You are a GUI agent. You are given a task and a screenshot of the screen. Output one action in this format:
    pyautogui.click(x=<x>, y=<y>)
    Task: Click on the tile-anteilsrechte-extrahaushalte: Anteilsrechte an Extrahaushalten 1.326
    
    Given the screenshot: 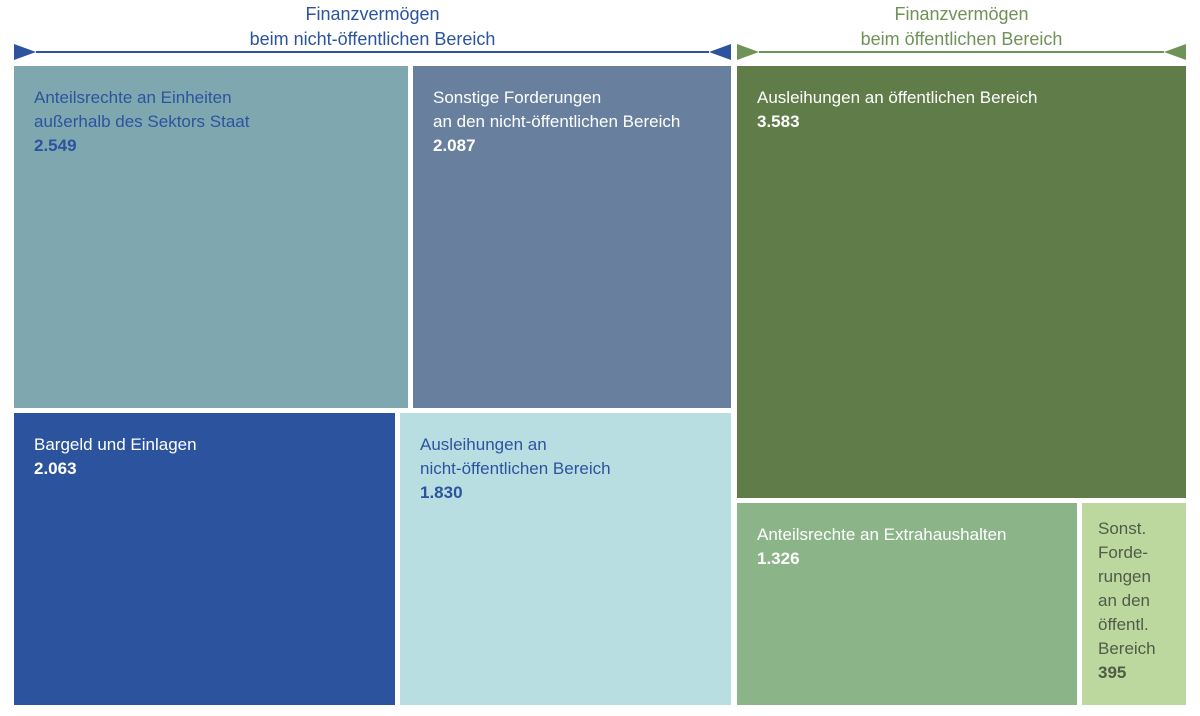 What is the action you would take?
    pyautogui.click(x=907, y=604)
    